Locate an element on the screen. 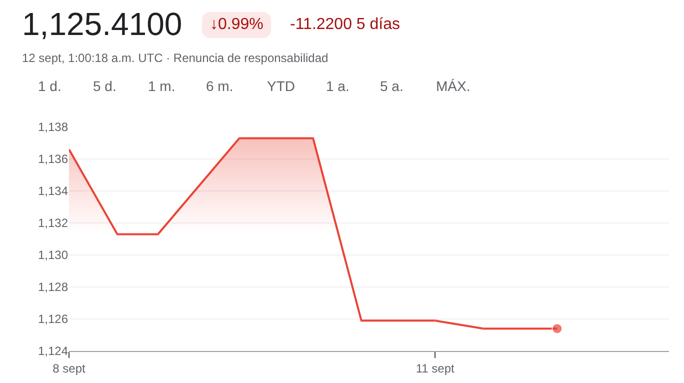 The width and height of the screenshot is (684, 383). text: 6 m. is located at coordinates (220, 86).